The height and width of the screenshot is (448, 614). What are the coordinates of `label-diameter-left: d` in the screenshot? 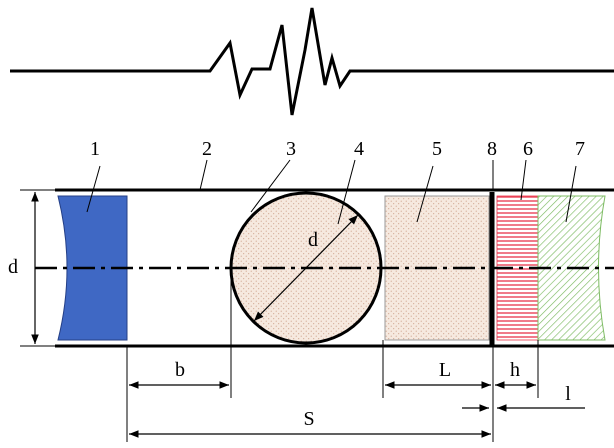 It's located at (13, 267).